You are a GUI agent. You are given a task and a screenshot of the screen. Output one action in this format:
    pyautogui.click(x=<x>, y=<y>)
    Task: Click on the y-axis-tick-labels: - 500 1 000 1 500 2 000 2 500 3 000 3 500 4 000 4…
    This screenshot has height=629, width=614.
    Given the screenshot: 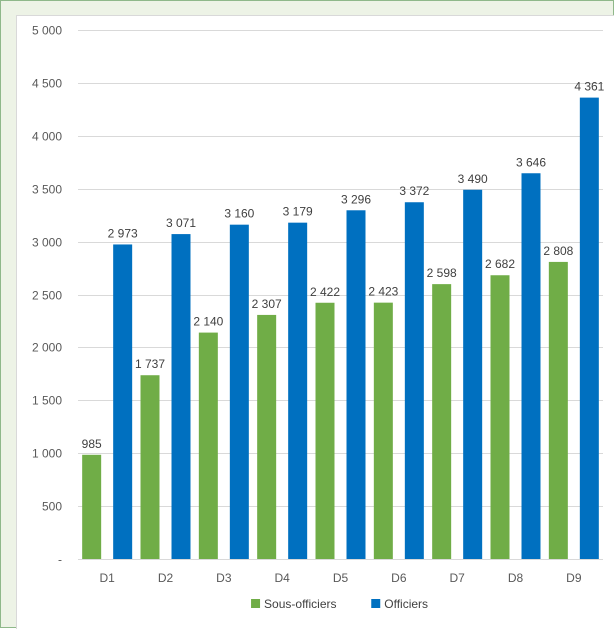 What is the action you would take?
    pyautogui.click(x=47, y=295)
    